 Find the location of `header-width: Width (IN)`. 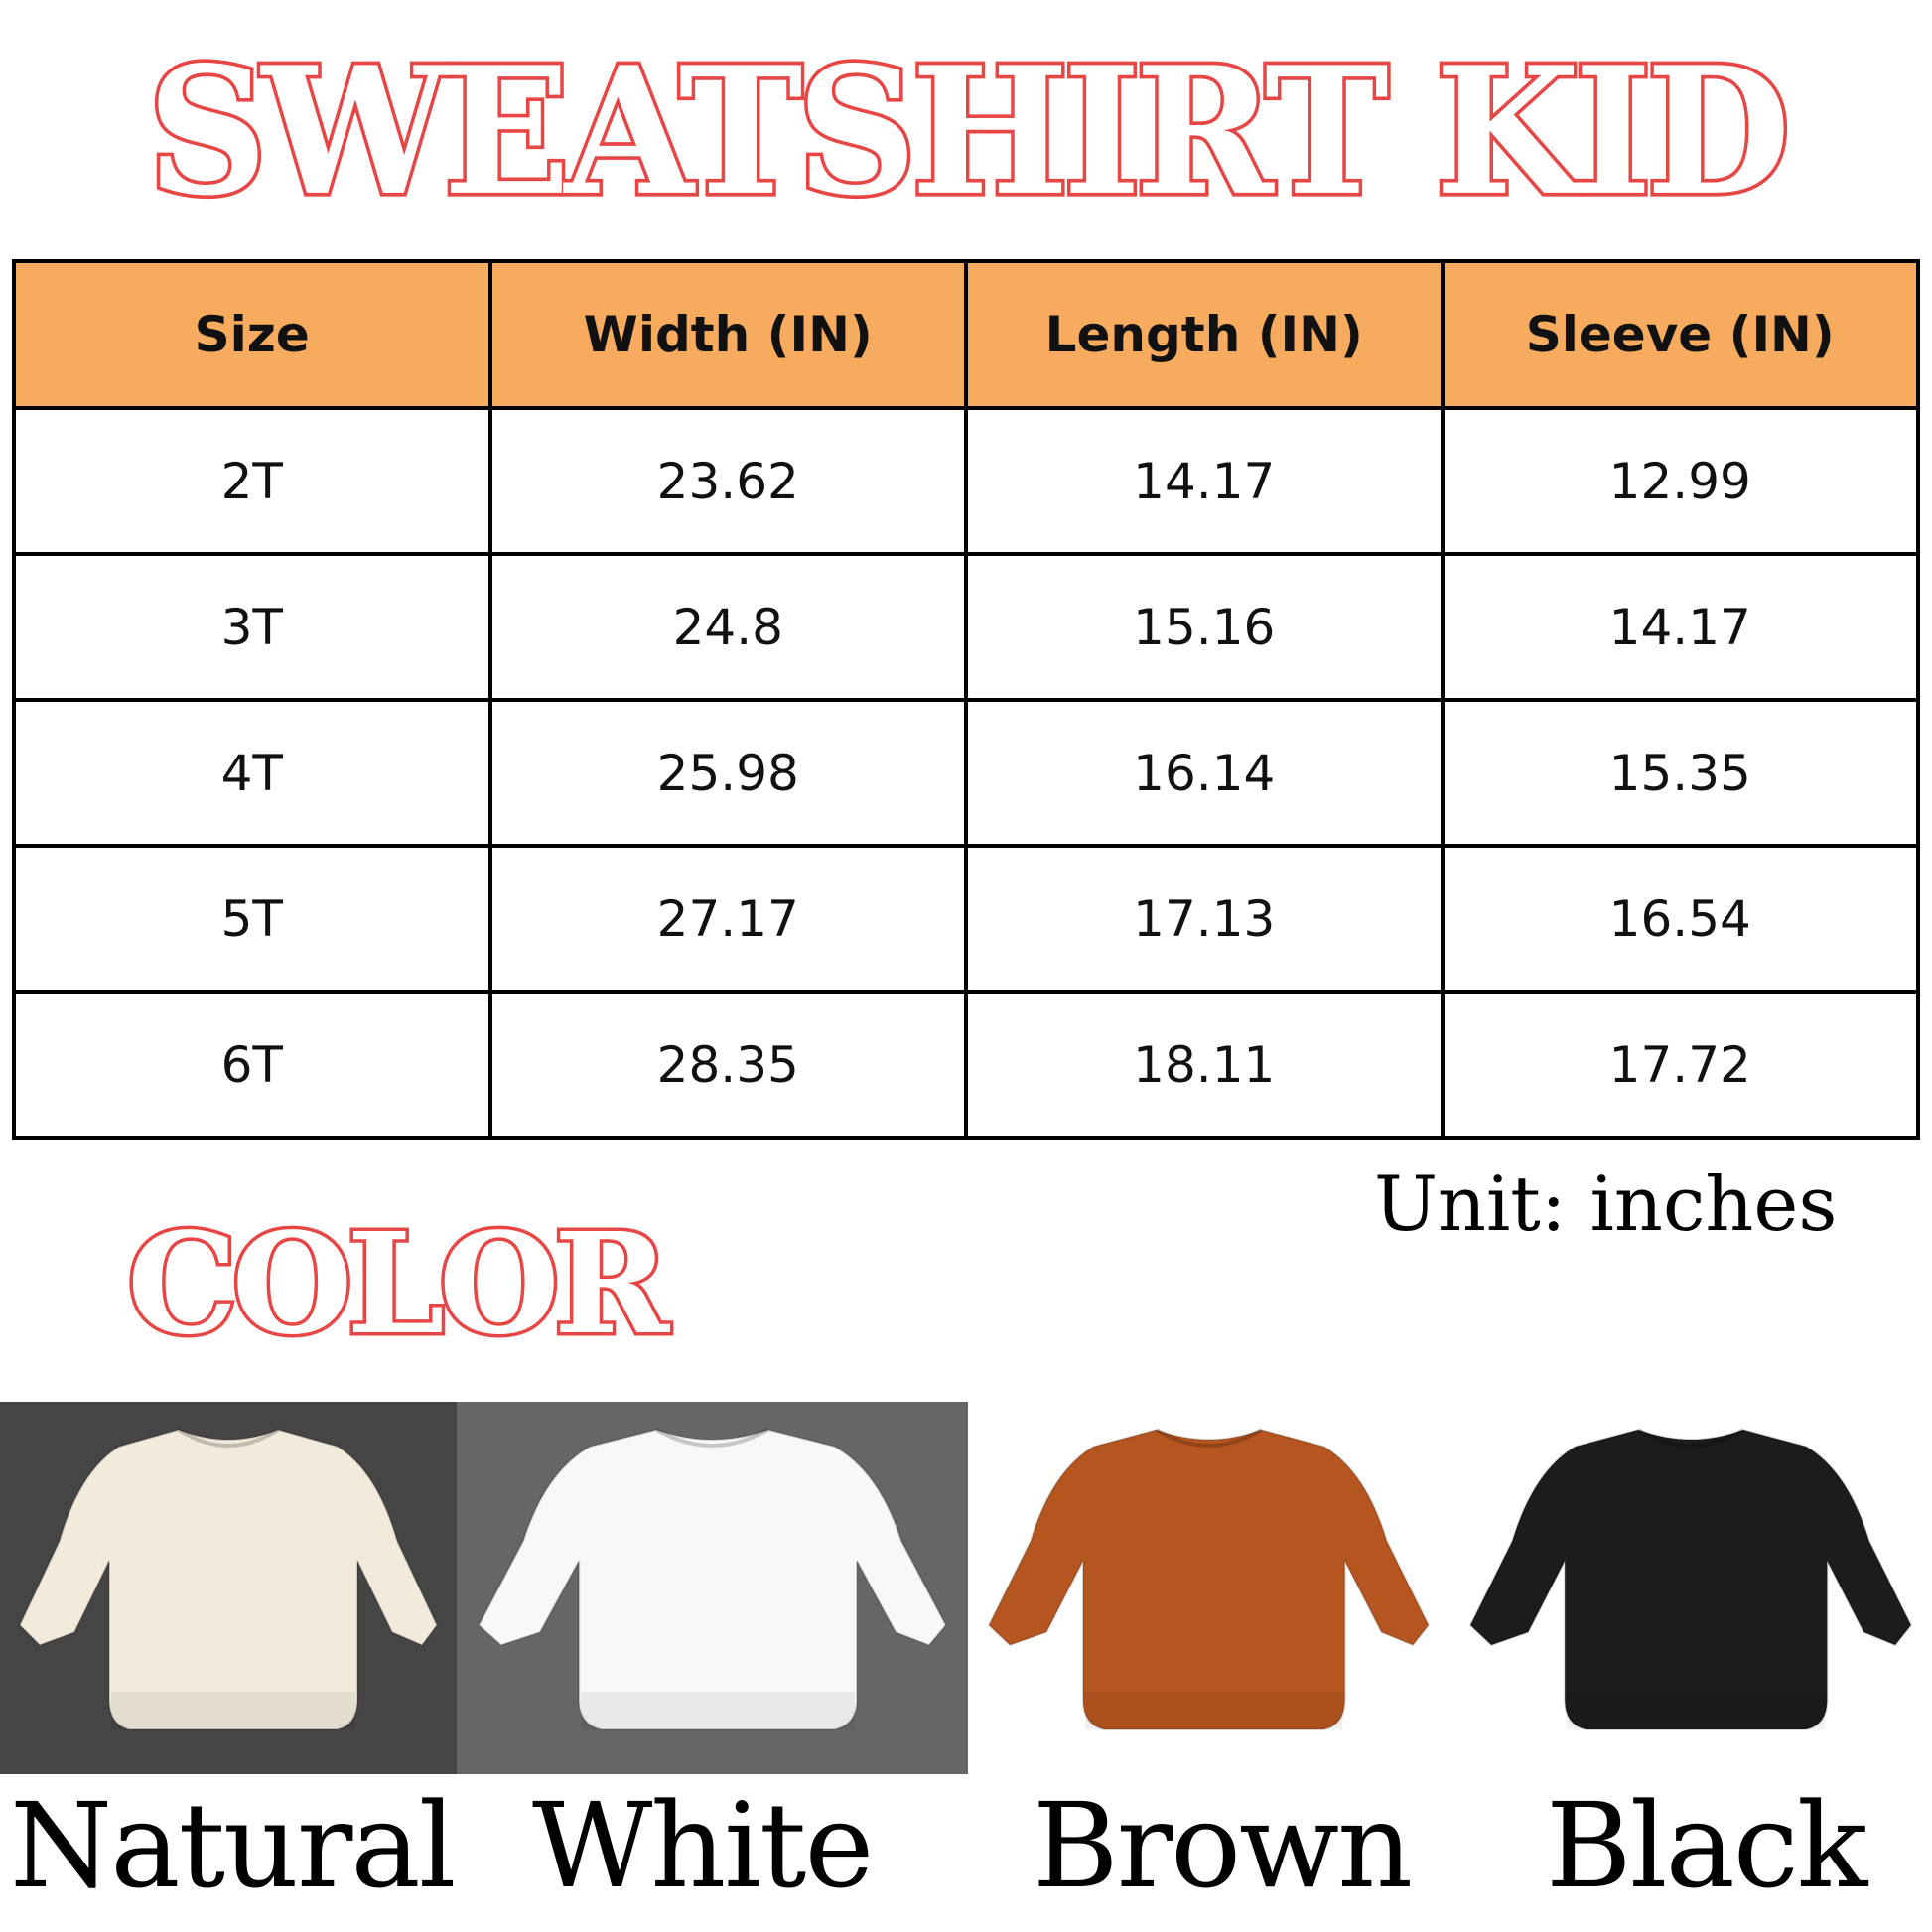

header-width: Width (IN) is located at coordinates (727, 334).